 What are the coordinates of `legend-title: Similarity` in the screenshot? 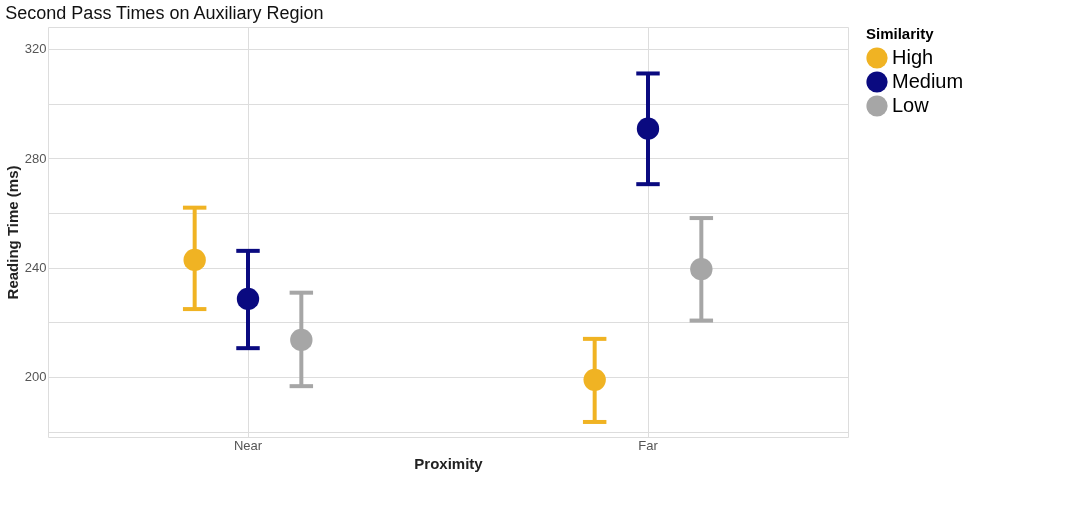 It's located at (900, 33).